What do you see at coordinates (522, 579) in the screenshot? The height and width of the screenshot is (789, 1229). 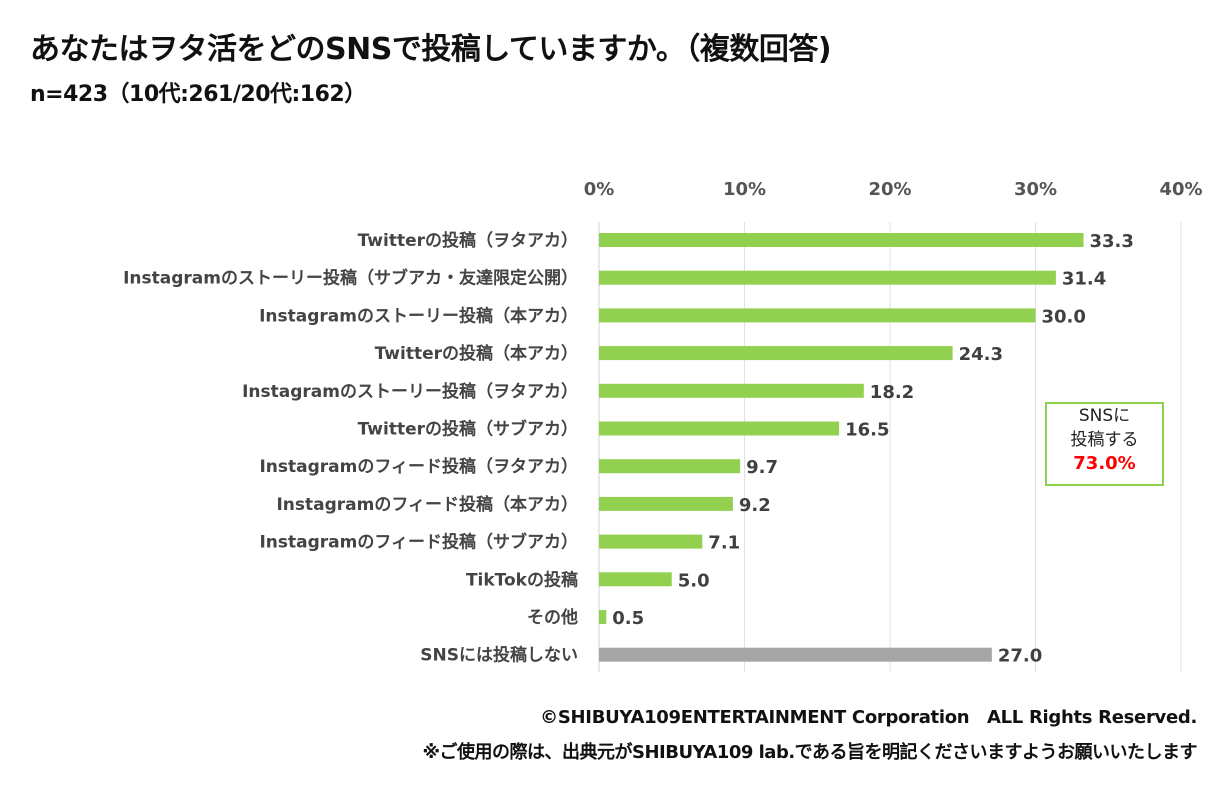 I see `category-label: TikTokの投稿` at bounding box center [522, 579].